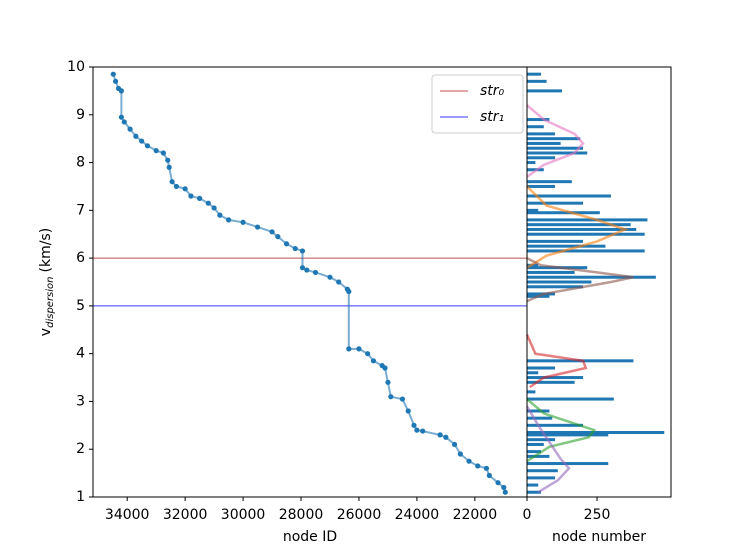  I want to click on y-tick-label: 1, so click(80, 497).